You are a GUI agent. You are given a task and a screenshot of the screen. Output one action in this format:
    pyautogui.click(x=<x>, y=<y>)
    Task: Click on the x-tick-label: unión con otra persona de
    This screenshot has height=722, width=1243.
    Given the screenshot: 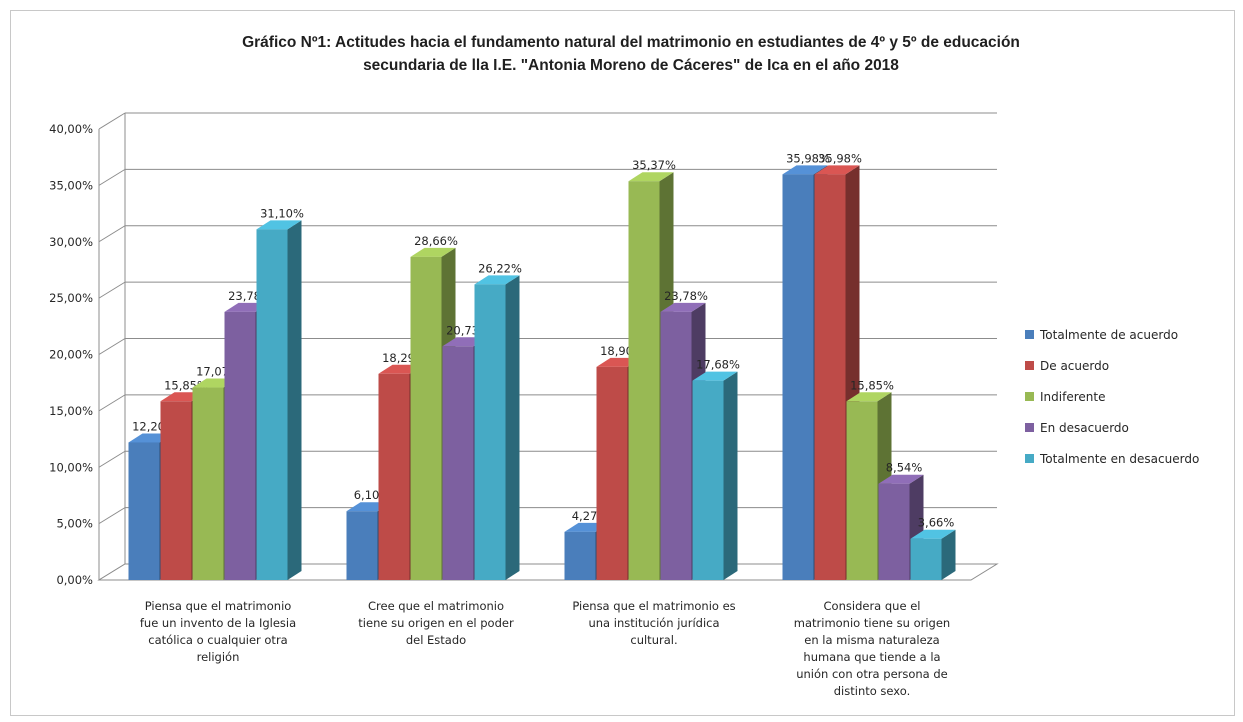 What is the action you would take?
    pyautogui.click(x=872, y=674)
    